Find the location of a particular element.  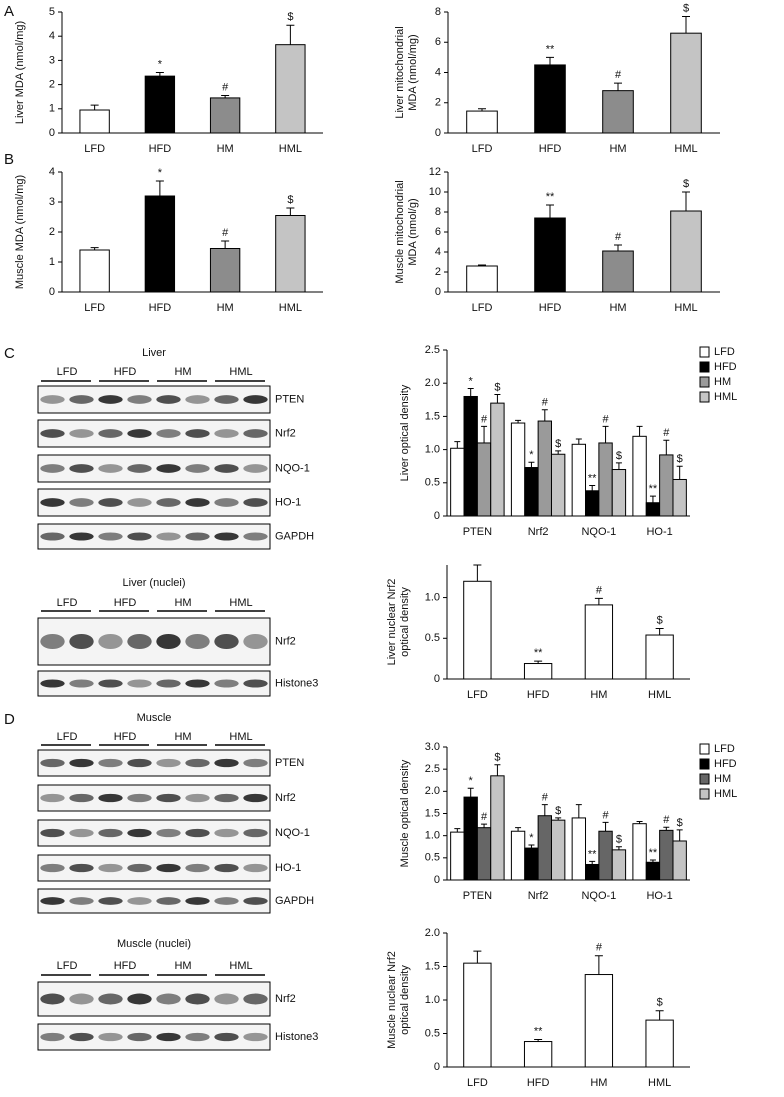

y-axis-label: Liver nuclear Nrf2 is located at coordinates (392, 622).